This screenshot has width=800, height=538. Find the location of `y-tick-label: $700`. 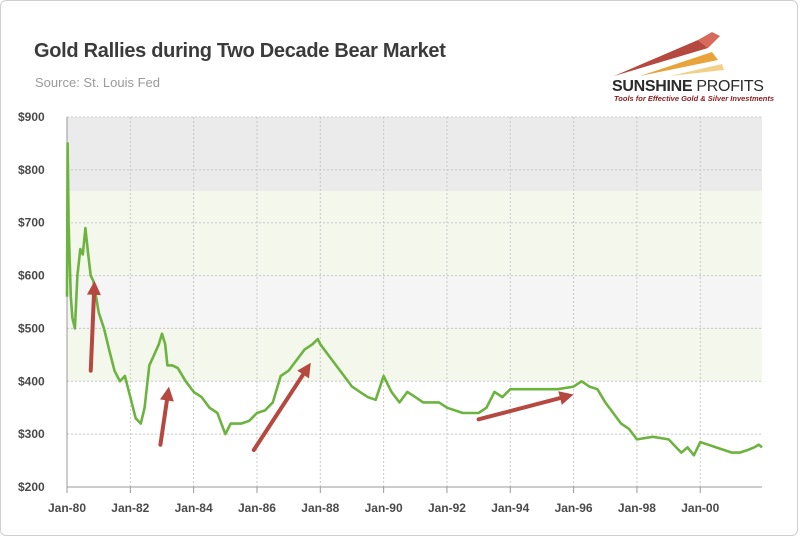

y-tick-label: $700 is located at coordinates (31, 223).